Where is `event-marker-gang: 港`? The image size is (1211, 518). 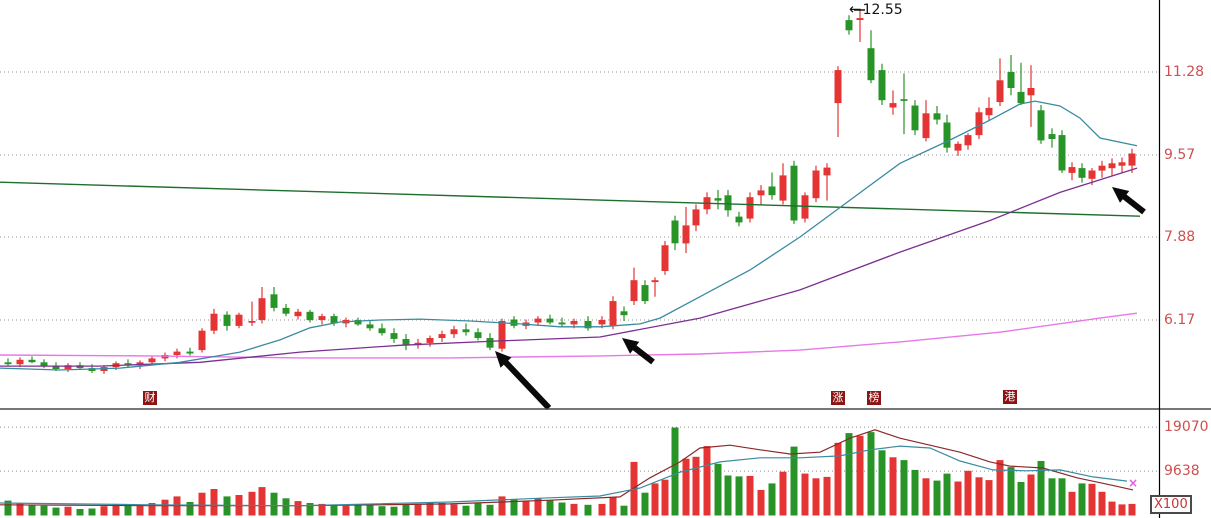
event-marker-gang: 港 is located at coordinates (1010, 397).